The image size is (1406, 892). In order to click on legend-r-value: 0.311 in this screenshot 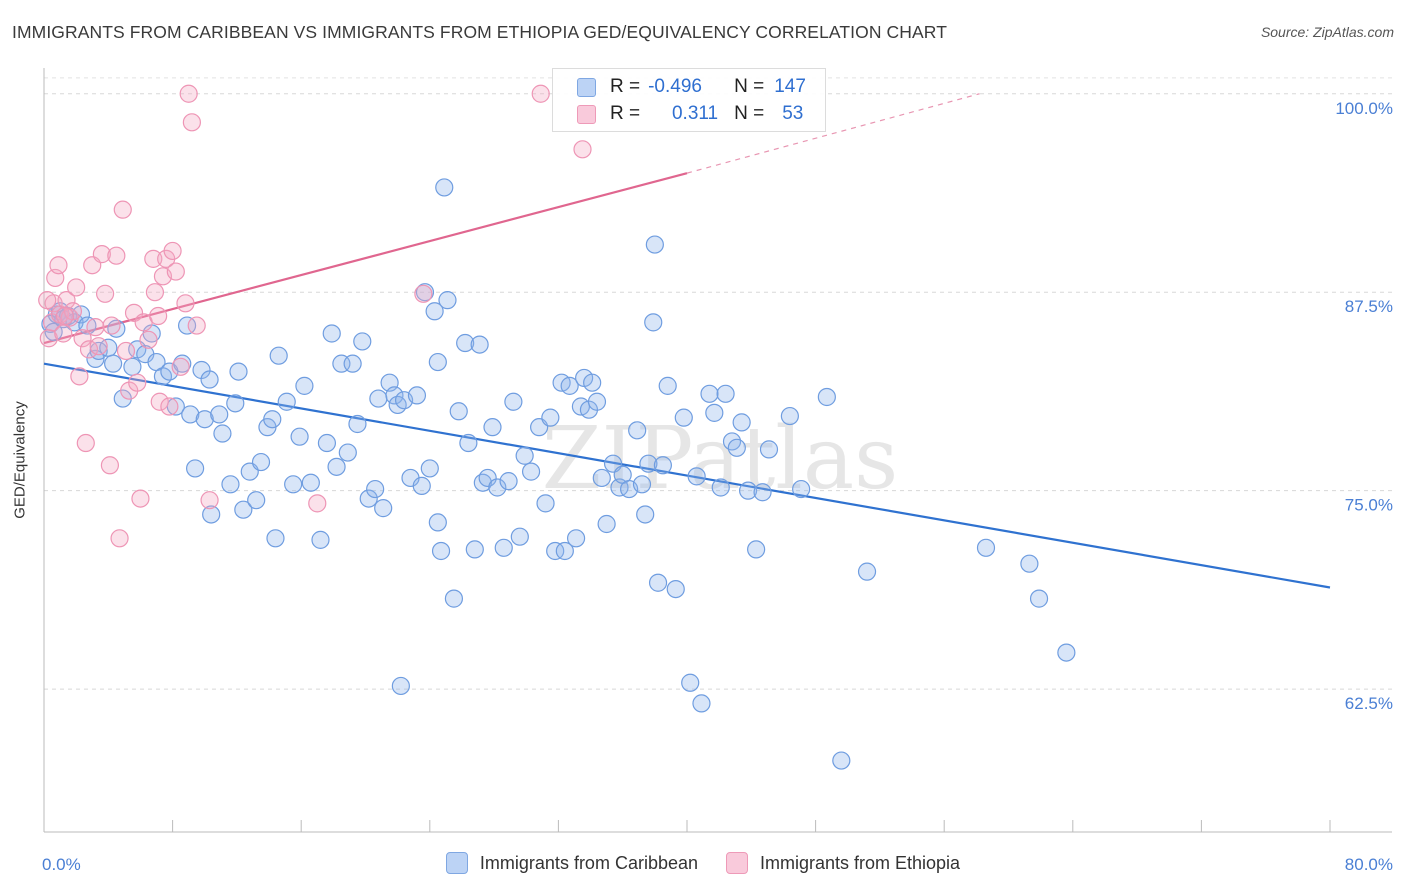, I will do `click(695, 113)`.